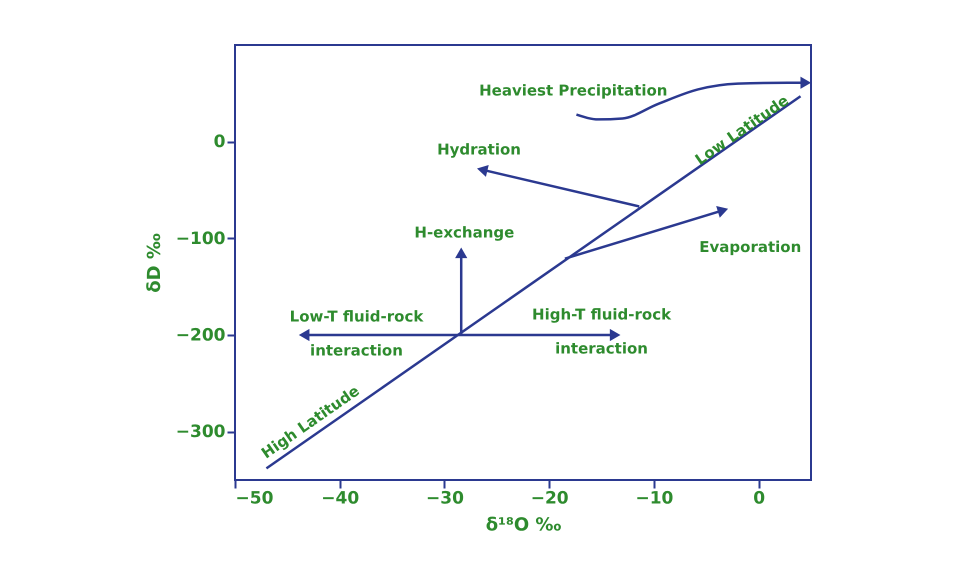 The width and height of the screenshot is (963, 578). What do you see at coordinates (445, 498) in the screenshot?
I see `x-tick-label: −30` at bounding box center [445, 498].